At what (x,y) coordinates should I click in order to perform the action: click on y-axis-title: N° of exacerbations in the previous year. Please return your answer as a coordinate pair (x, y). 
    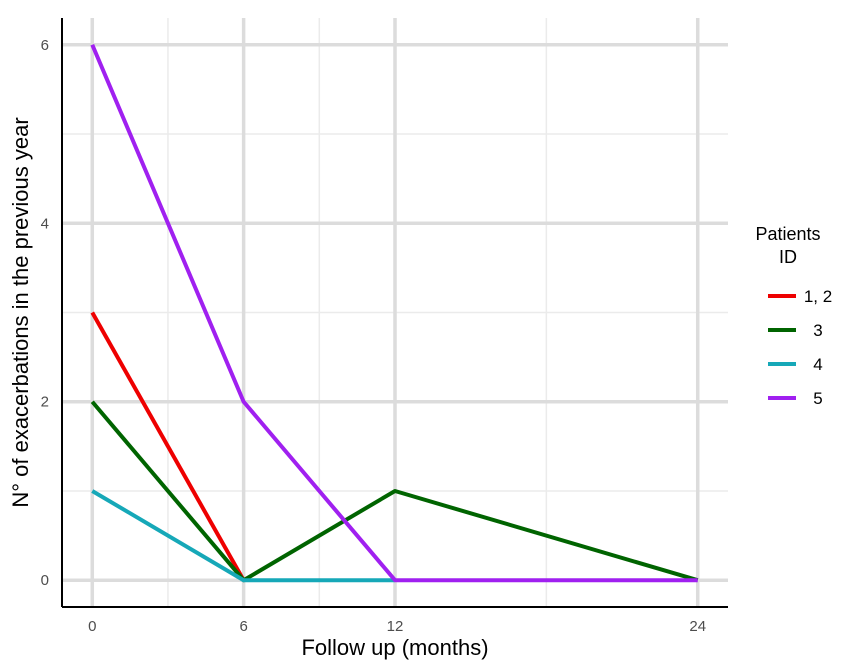
    Looking at the image, I should click on (20, 312).